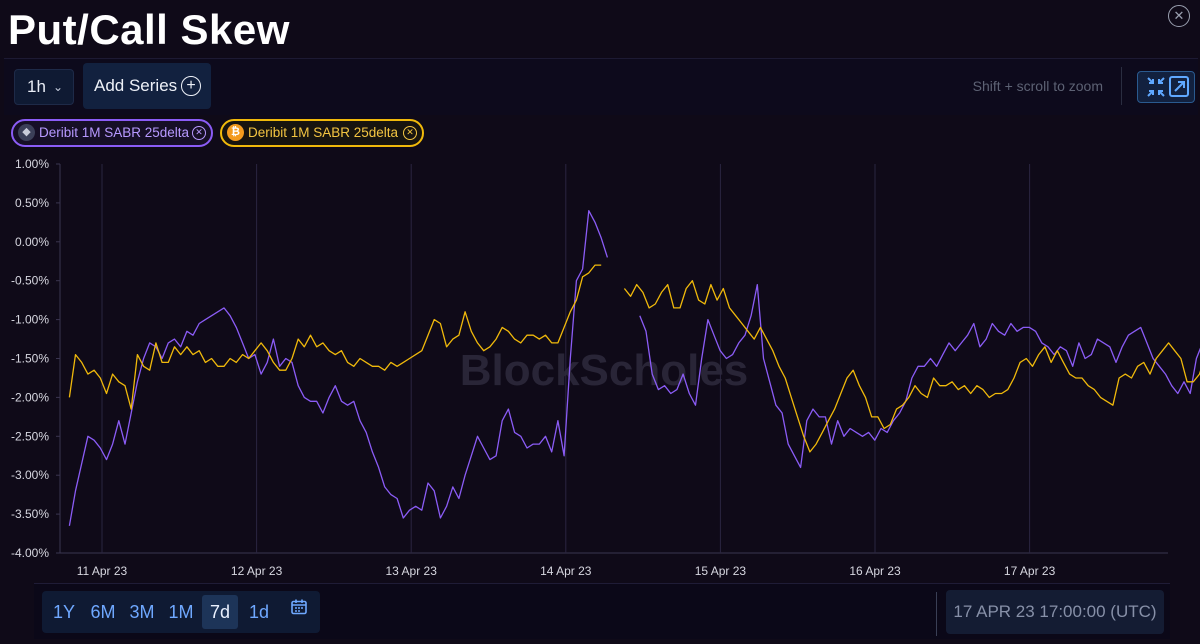 Image resolution: width=1200 pixels, height=644 pixels. I want to click on close-icon: ✕, so click(1179, 16).